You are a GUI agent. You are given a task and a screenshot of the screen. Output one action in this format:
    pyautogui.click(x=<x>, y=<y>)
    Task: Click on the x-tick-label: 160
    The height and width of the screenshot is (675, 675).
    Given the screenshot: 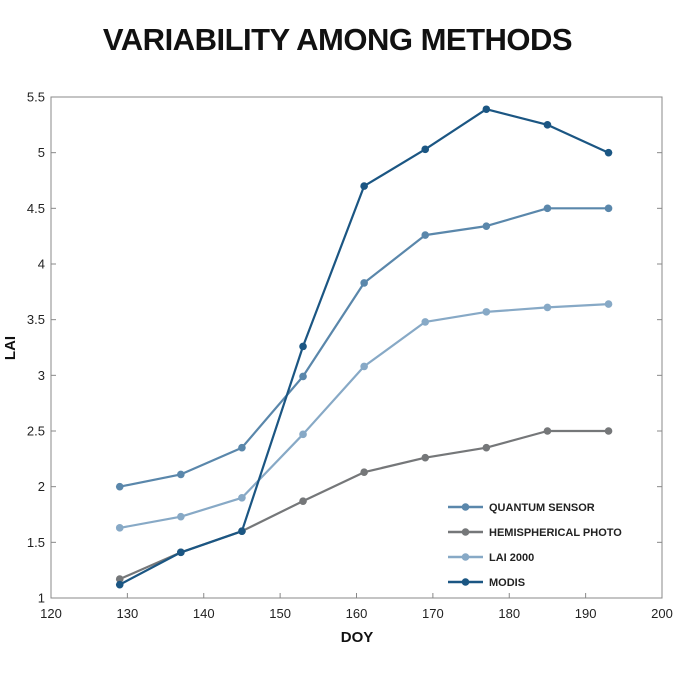 What is the action you would take?
    pyautogui.click(x=357, y=613)
    